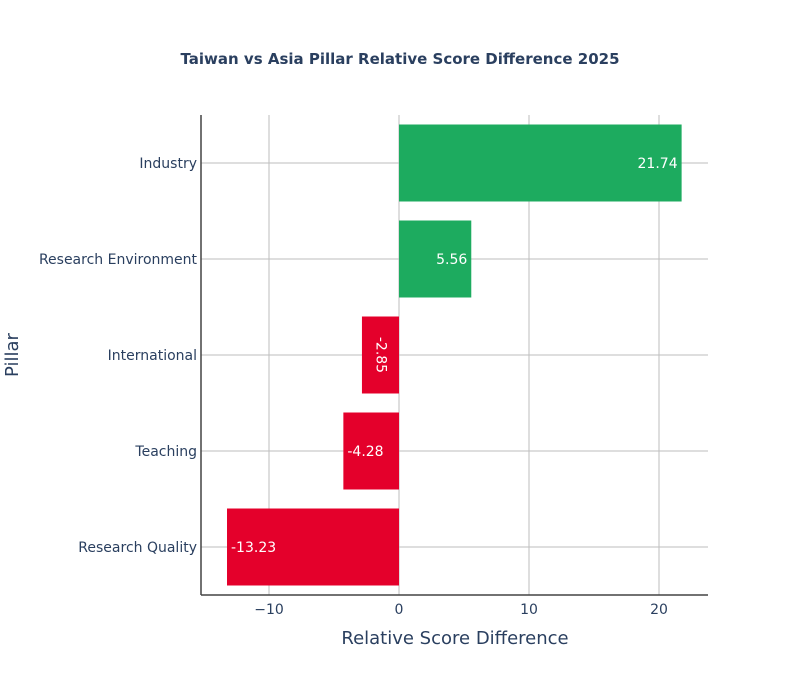  Describe the element at coordinates (451, 260) in the screenshot. I see `bar-value-label: 5.56` at that location.